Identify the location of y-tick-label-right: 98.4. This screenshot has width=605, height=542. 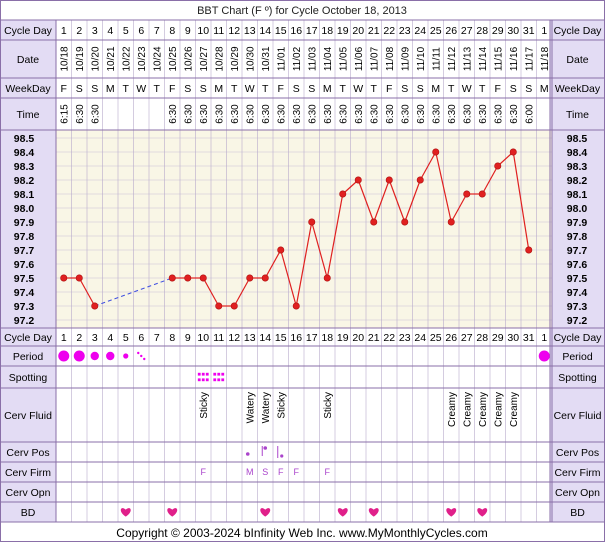
(577, 153).